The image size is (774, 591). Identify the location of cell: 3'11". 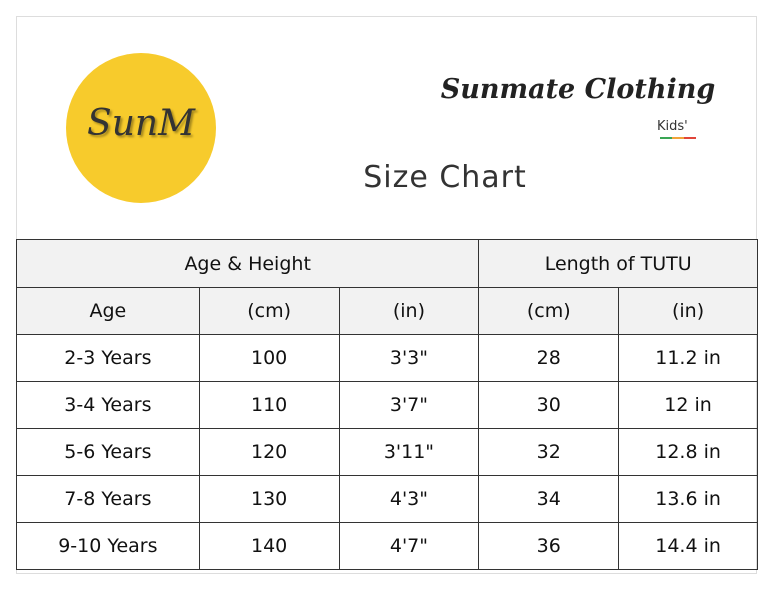
(409, 452).